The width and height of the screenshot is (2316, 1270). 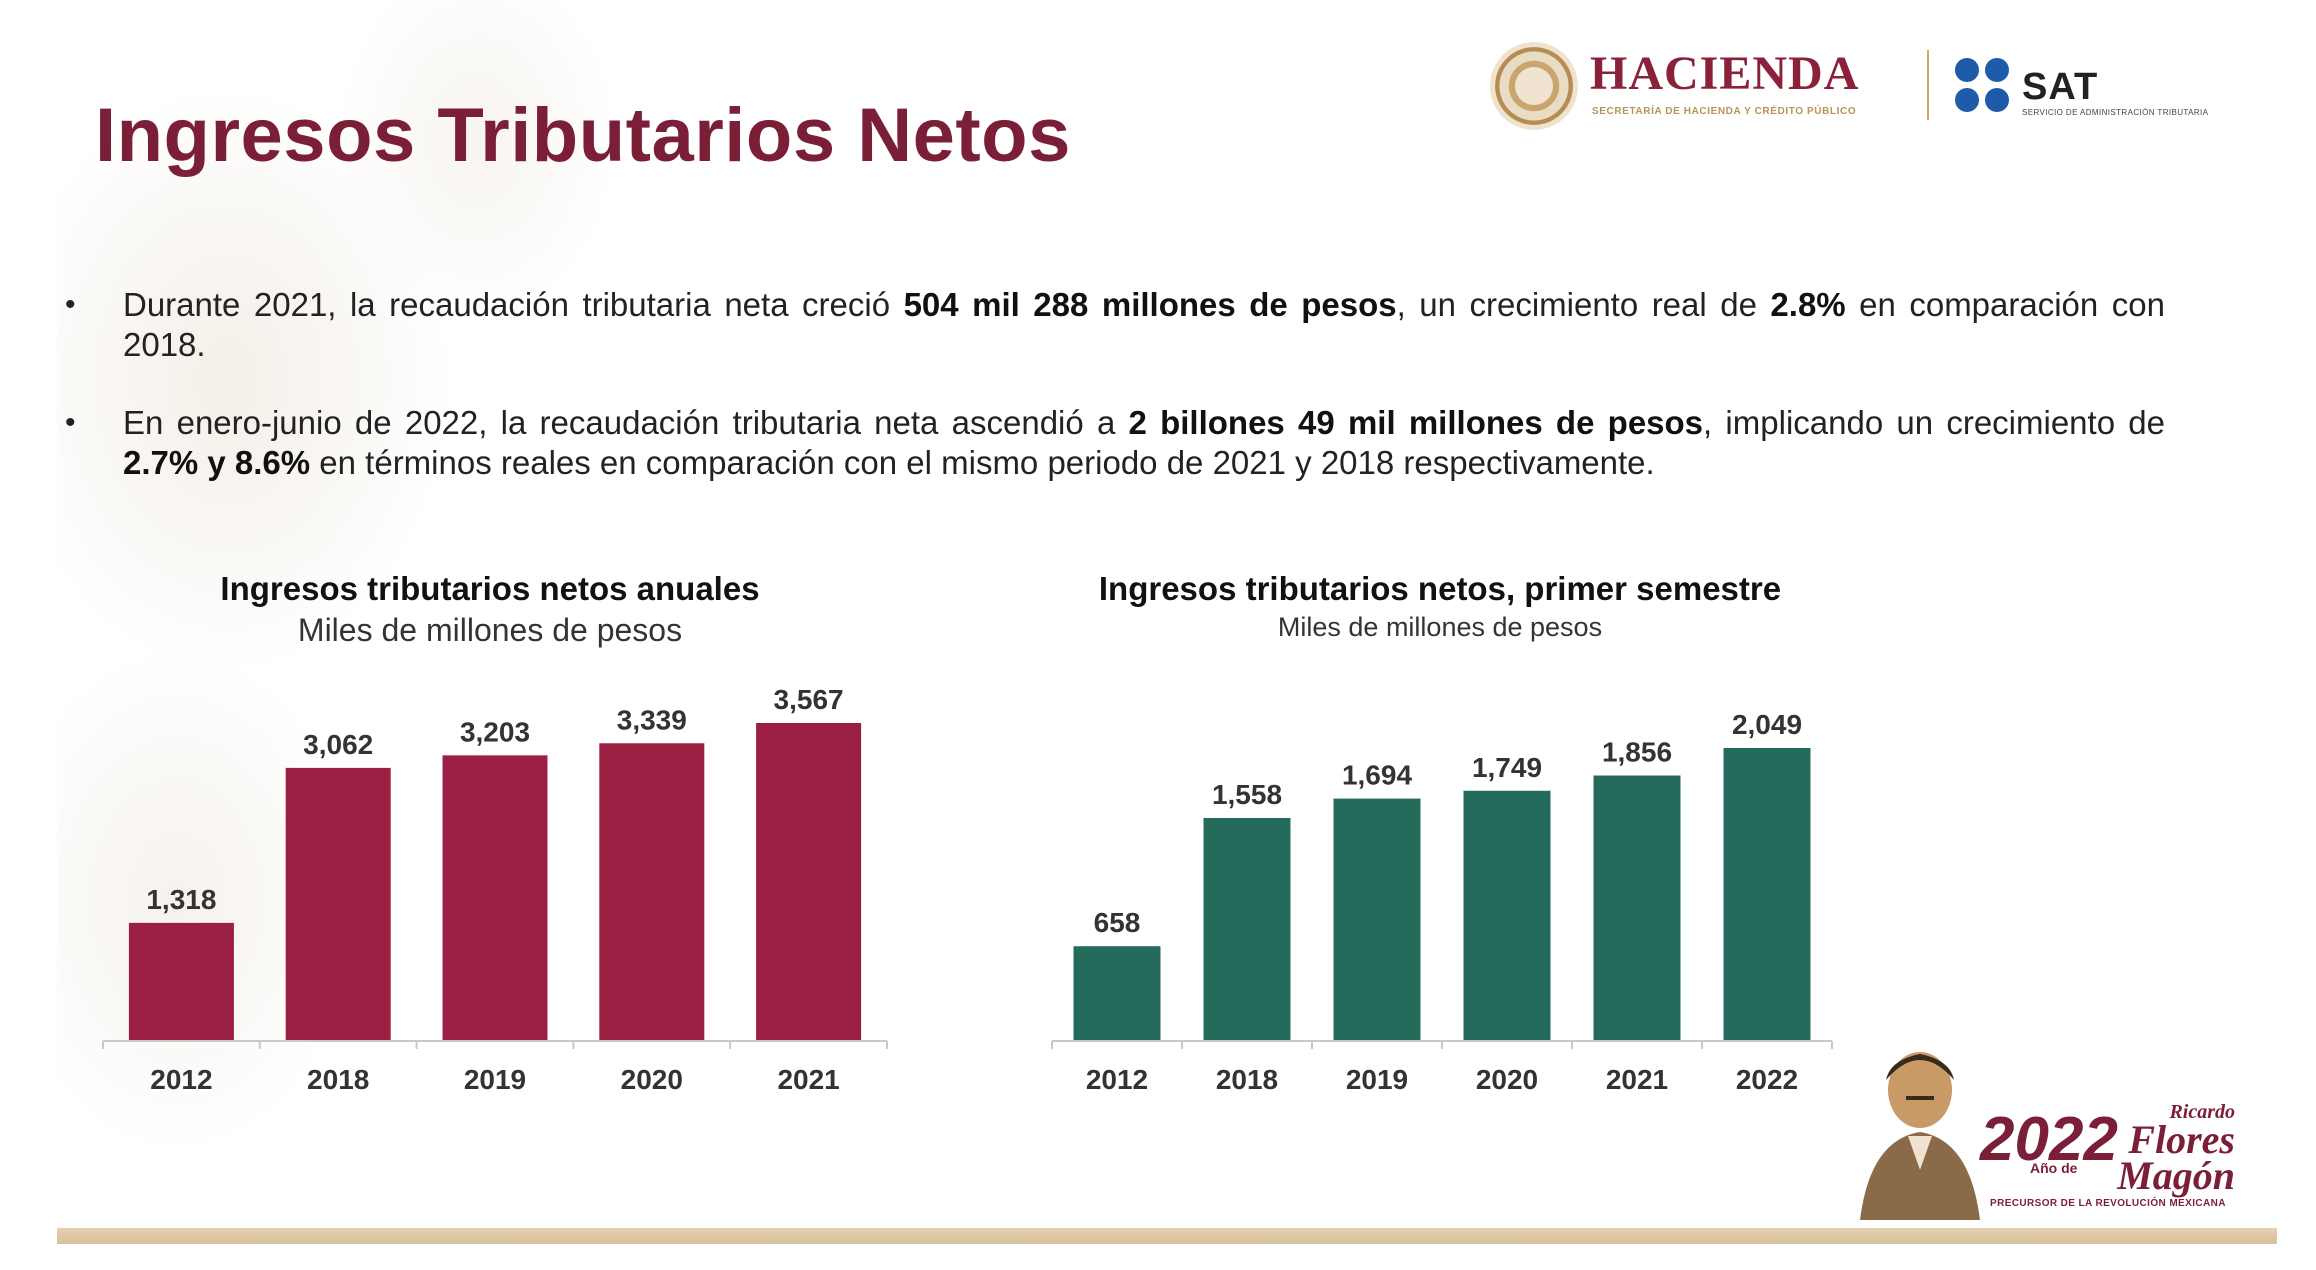 What do you see at coordinates (1534, 86) in the screenshot?
I see `mexico-seal-icon` at bounding box center [1534, 86].